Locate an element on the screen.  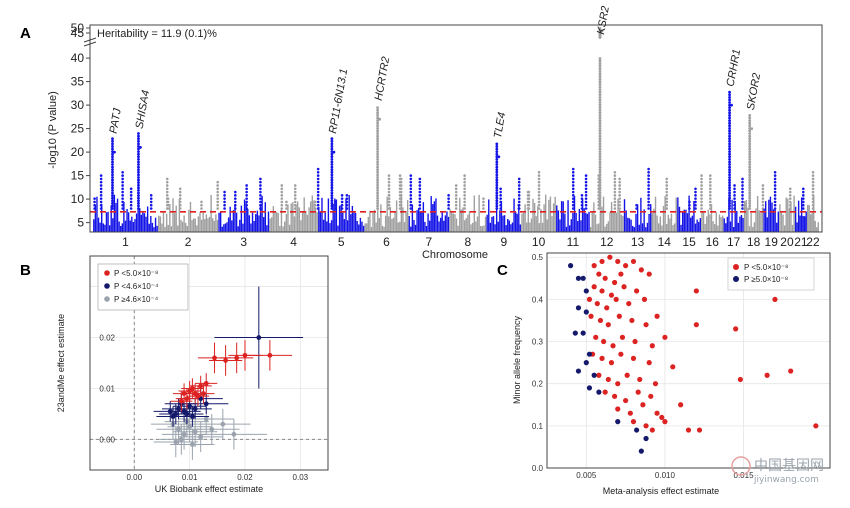
panel-c-x-label: Meta-analysis effect estimate is located at coordinates (661, 491).